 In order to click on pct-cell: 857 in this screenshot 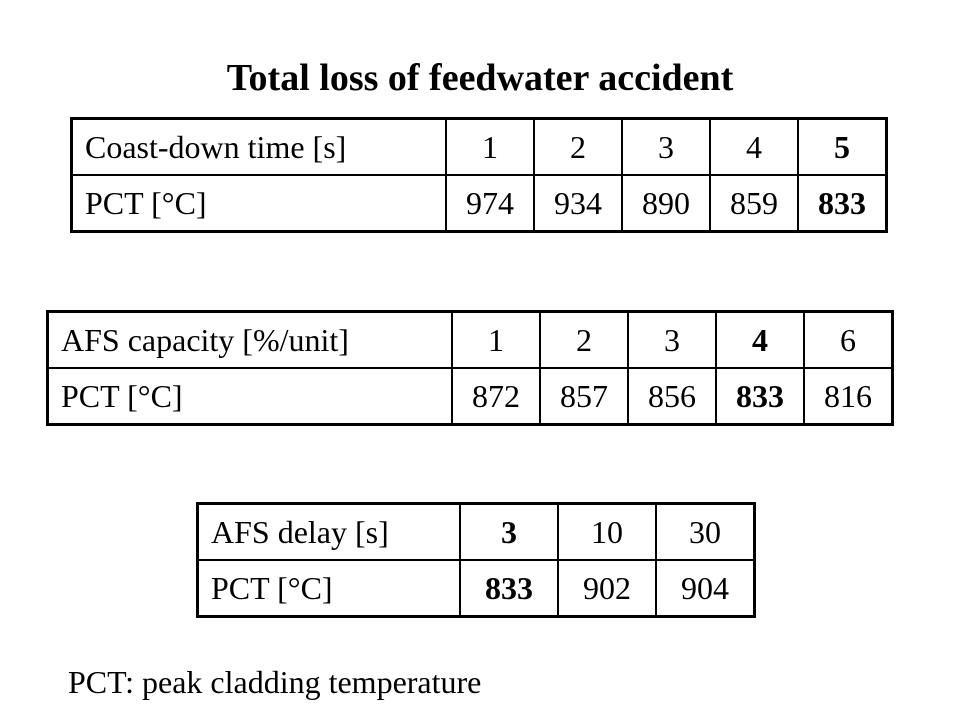, I will do `click(584, 396)`.